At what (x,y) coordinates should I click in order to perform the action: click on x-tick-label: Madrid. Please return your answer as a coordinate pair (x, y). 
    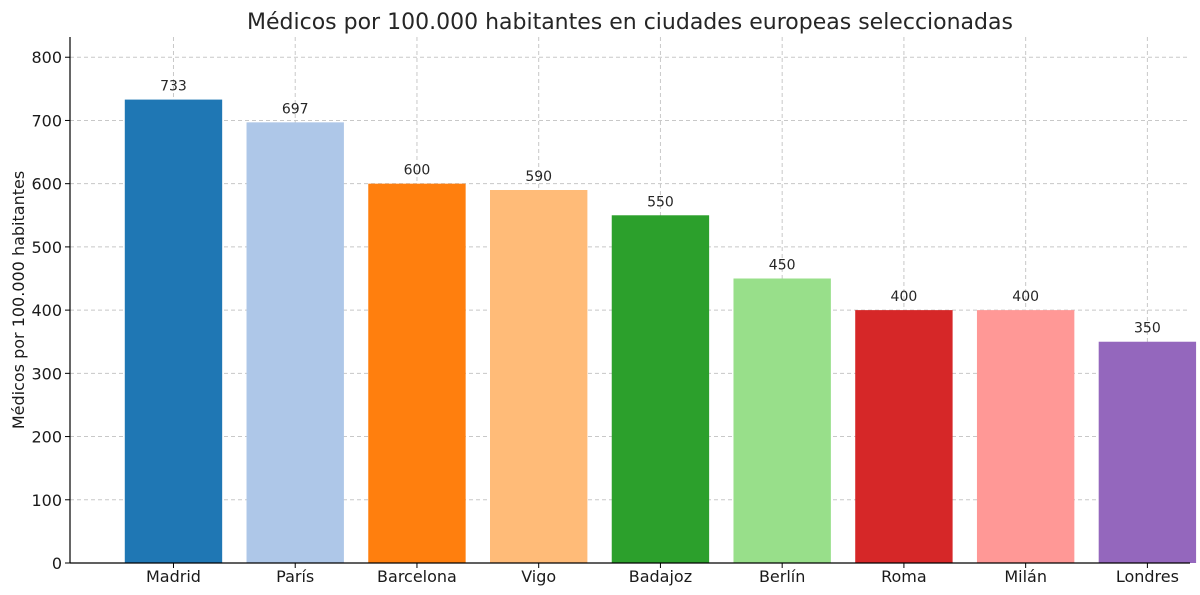
    Looking at the image, I should click on (173, 576).